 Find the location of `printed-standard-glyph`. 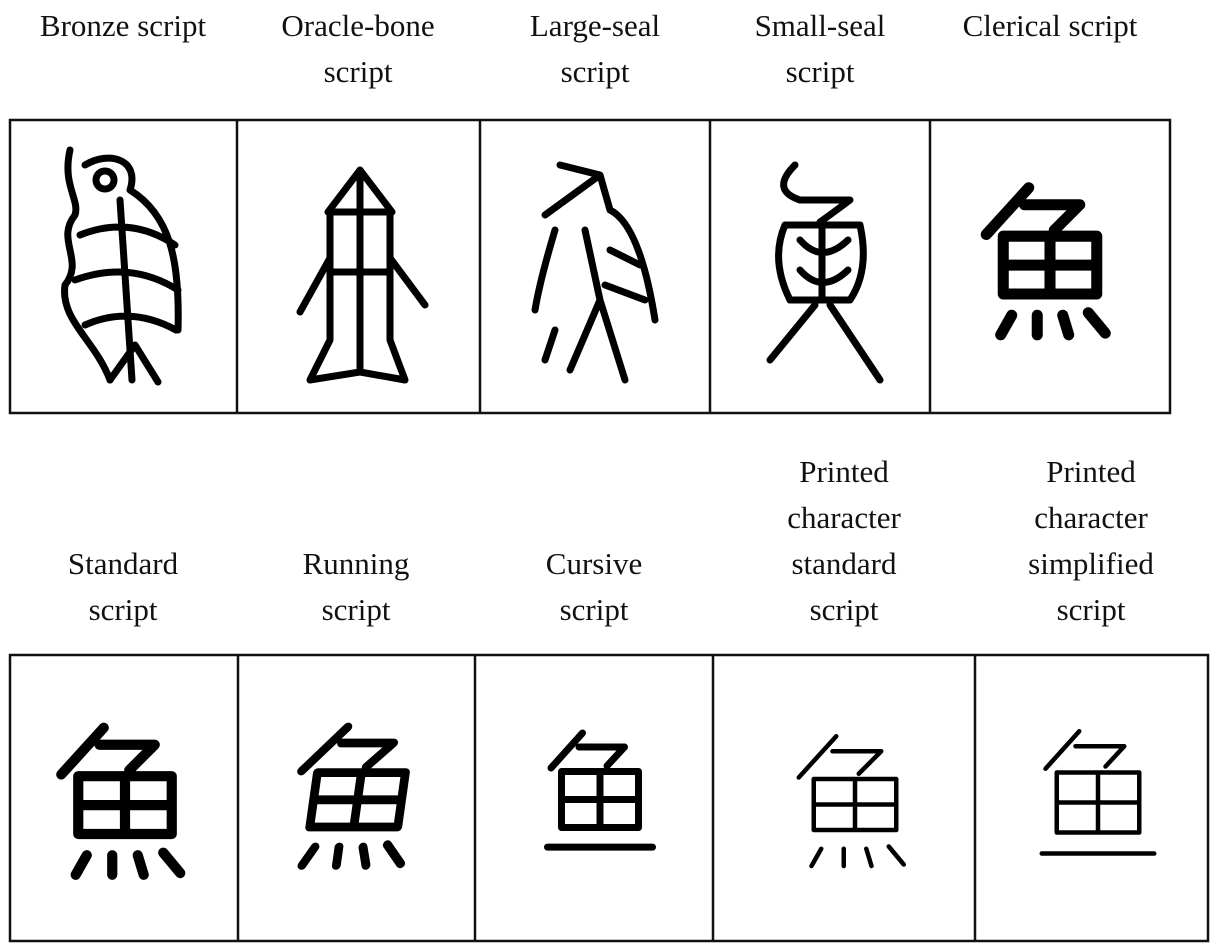

printed-standard-glyph is located at coordinates (851, 801).